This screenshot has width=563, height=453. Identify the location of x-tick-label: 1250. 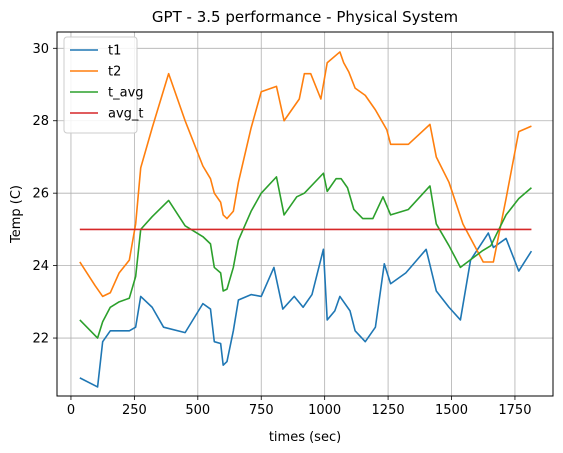
(388, 410).